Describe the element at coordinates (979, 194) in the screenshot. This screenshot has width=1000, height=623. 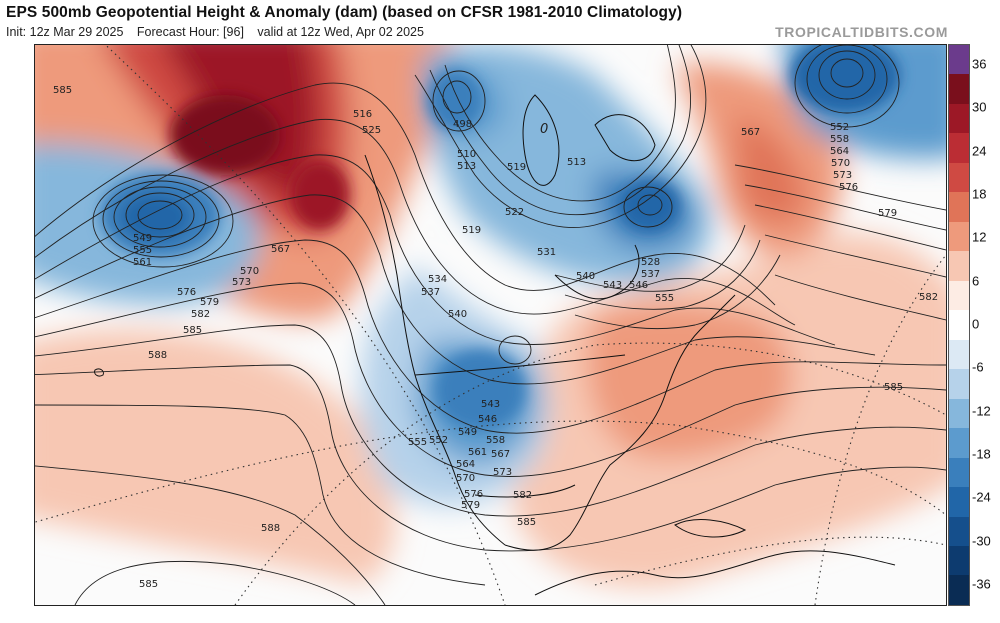
I see `colorbar-tick-label: 18` at that location.